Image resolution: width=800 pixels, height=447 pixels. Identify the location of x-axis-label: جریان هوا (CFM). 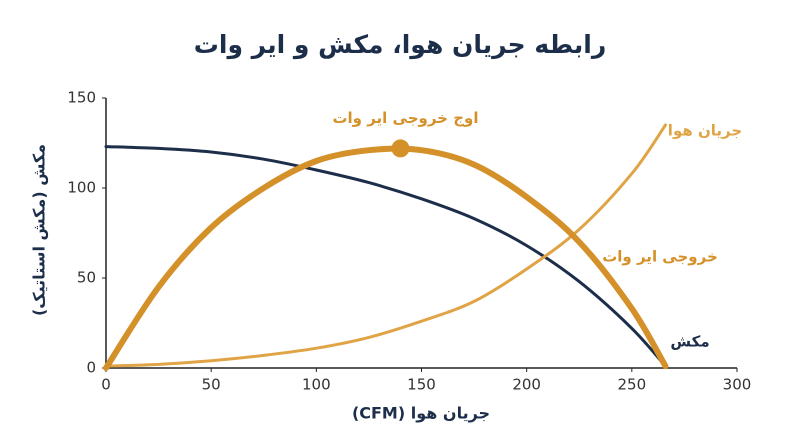
(421, 413).